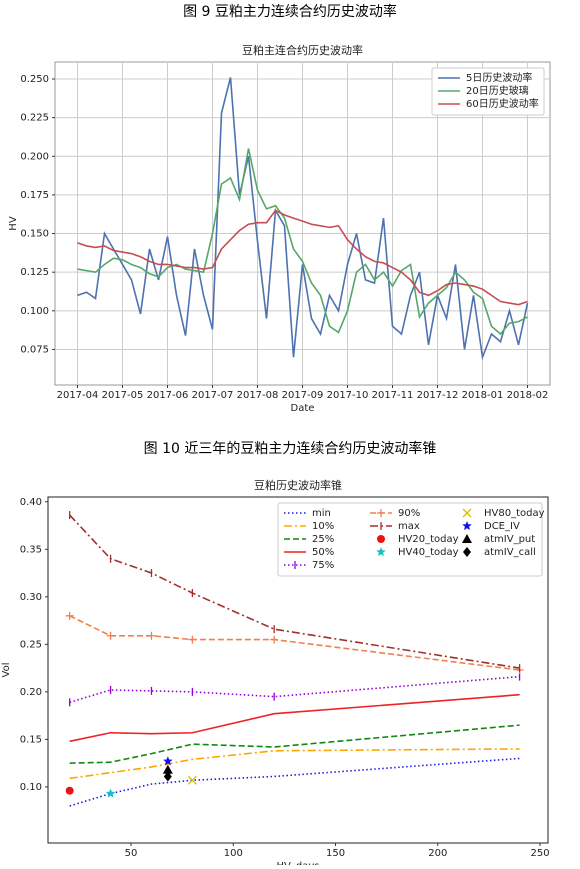  I want to click on chart-title: 豆粕主连合约历史波动率, so click(302, 50).